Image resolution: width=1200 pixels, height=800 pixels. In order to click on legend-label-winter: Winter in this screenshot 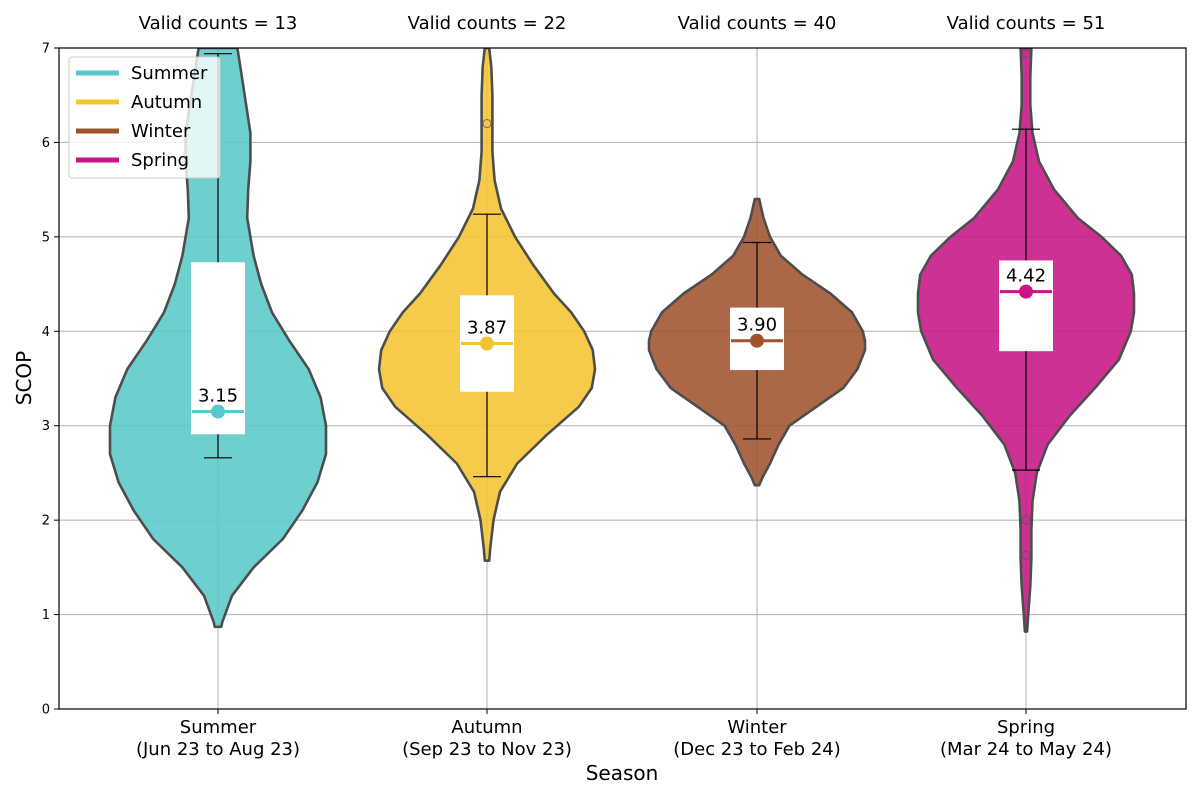, I will do `click(161, 131)`.